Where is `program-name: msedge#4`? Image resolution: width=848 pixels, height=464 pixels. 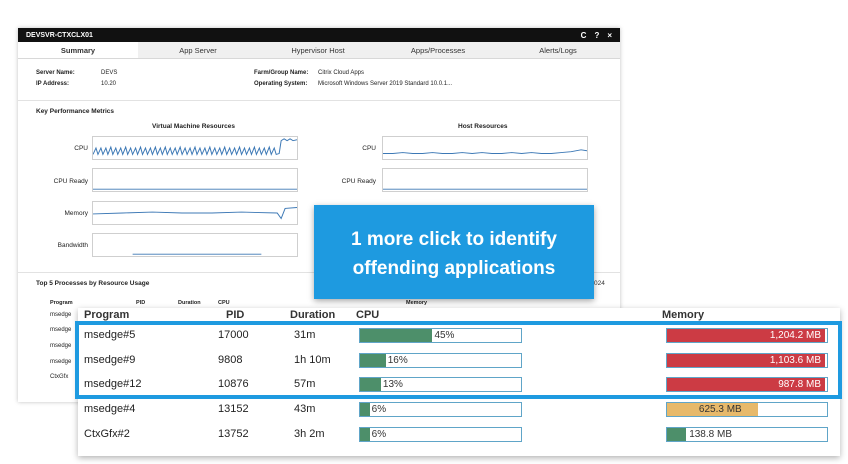 program-name: msedge#4 is located at coordinates (110, 409).